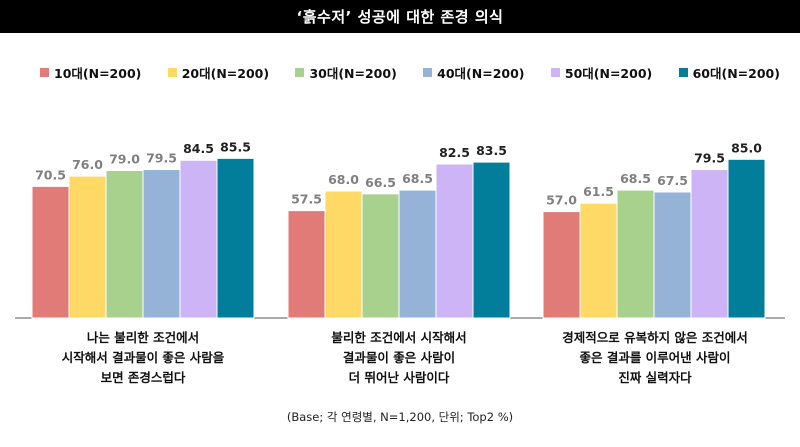 This screenshot has width=800, height=447. I want to click on legend-item: 30대(N=200), so click(346, 72).